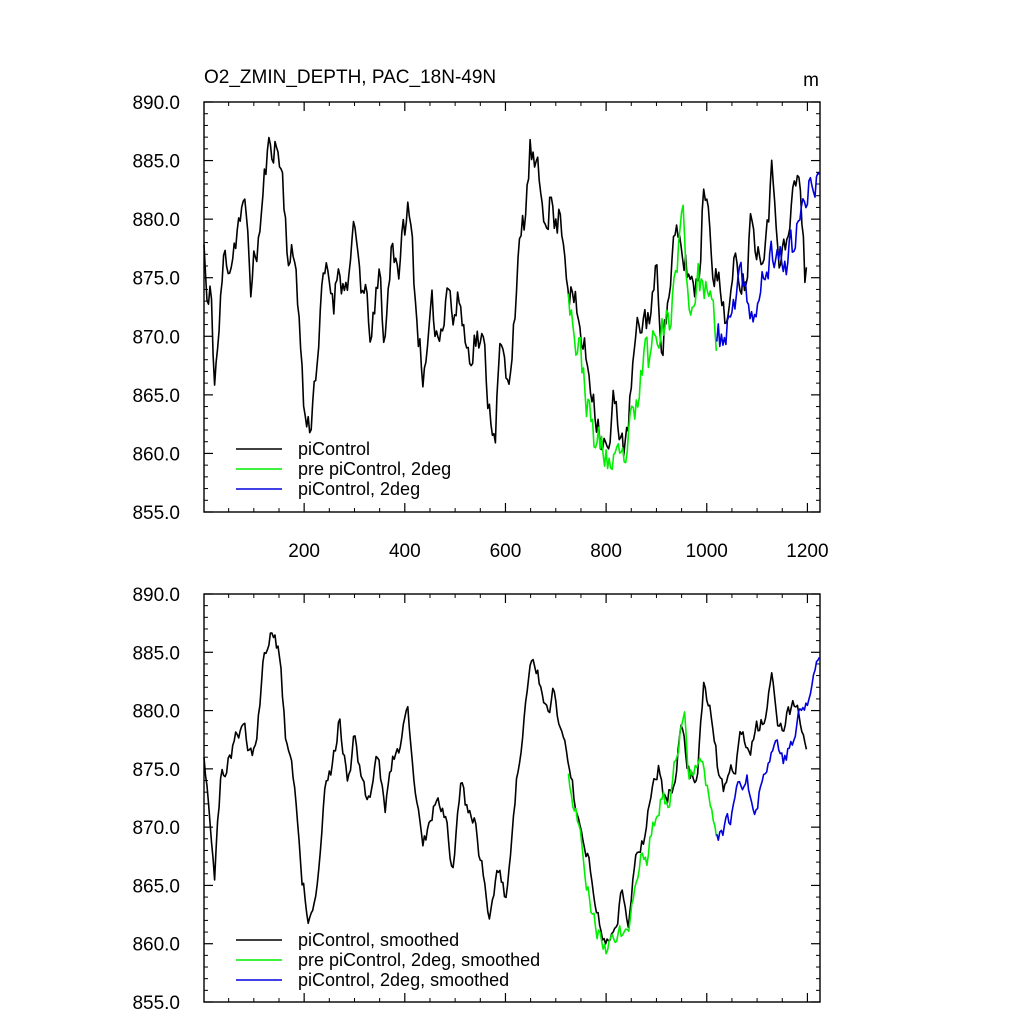  Describe the element at coordinates (304, 551) in the screenshot. I see `x-tick-label: 200` at that location.